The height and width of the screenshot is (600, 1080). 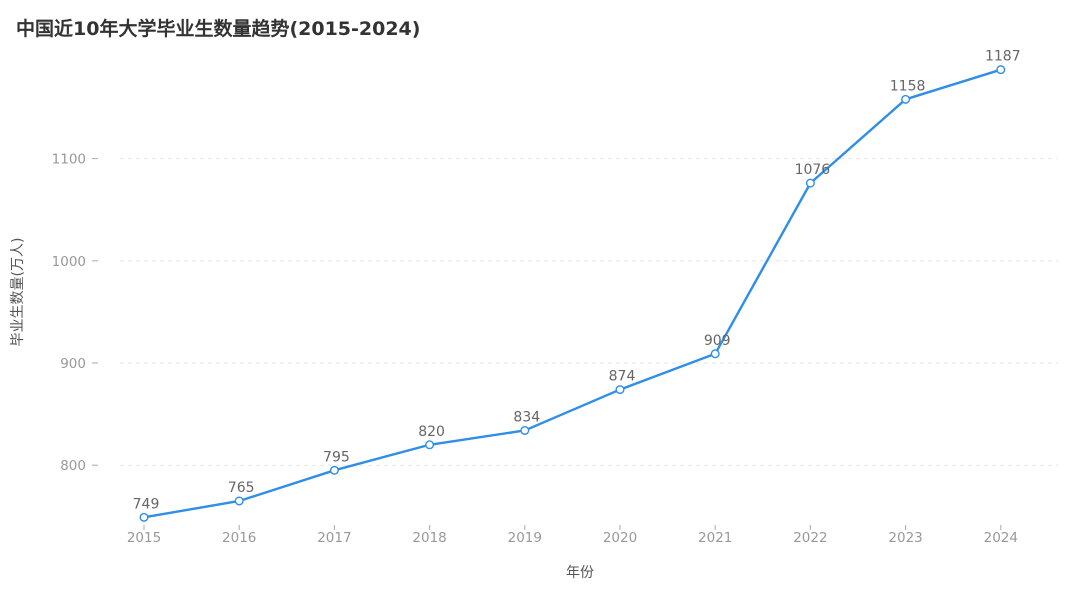 What do you see at coordinates (525, 538) in the screenshot?
I see `x-tick-label: 2019` at bounding box center [525, 538].